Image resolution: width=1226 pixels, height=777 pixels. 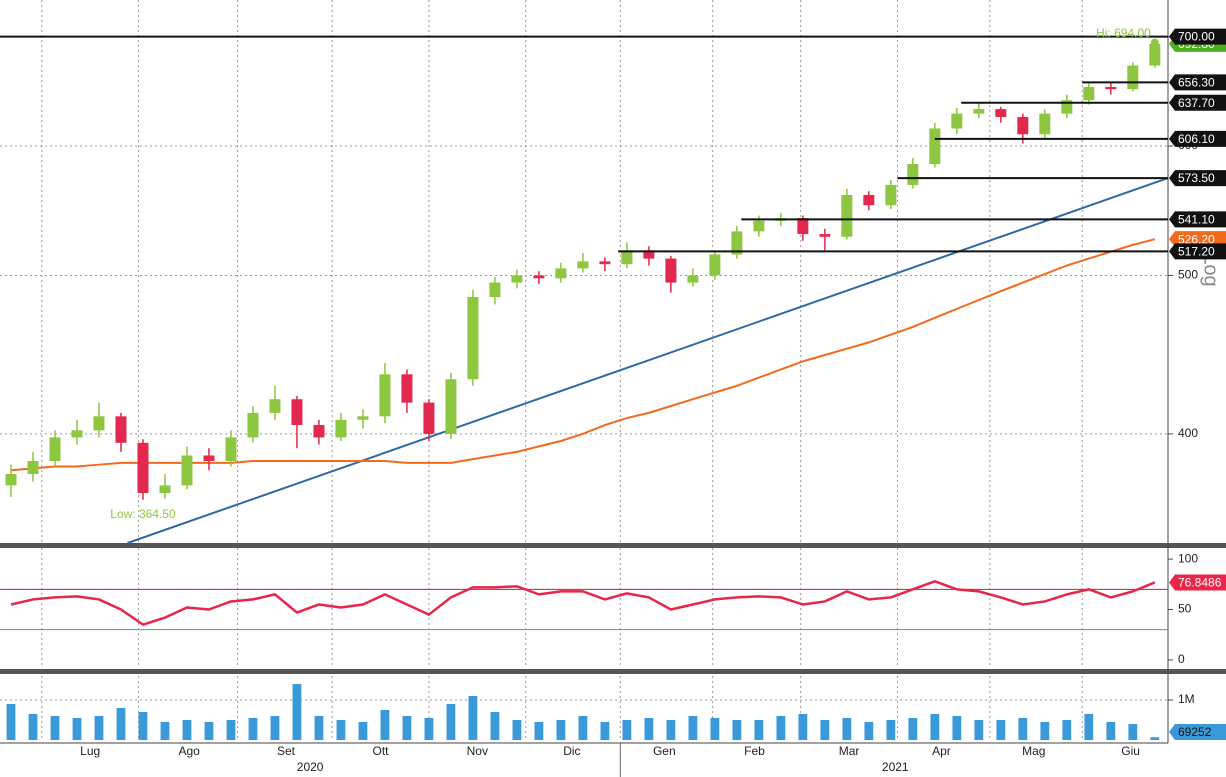 I want to click on level-label: 517.20, so click(x=1196, y=252).